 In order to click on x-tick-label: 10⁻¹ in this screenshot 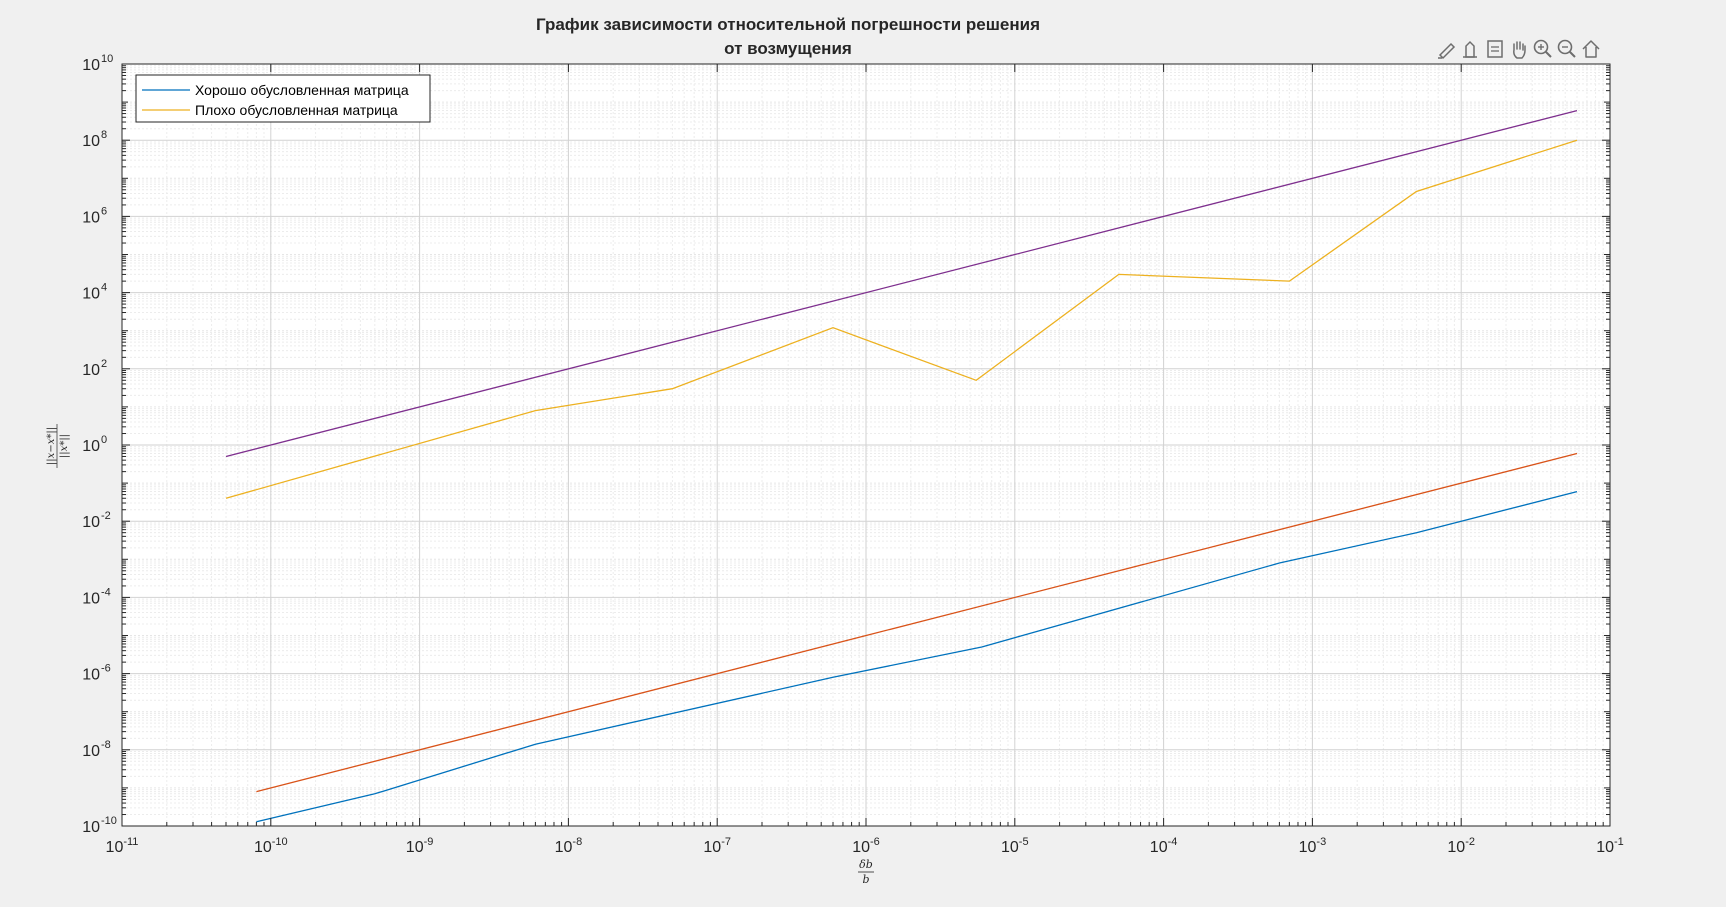, I will do `click(1610, 846)`.